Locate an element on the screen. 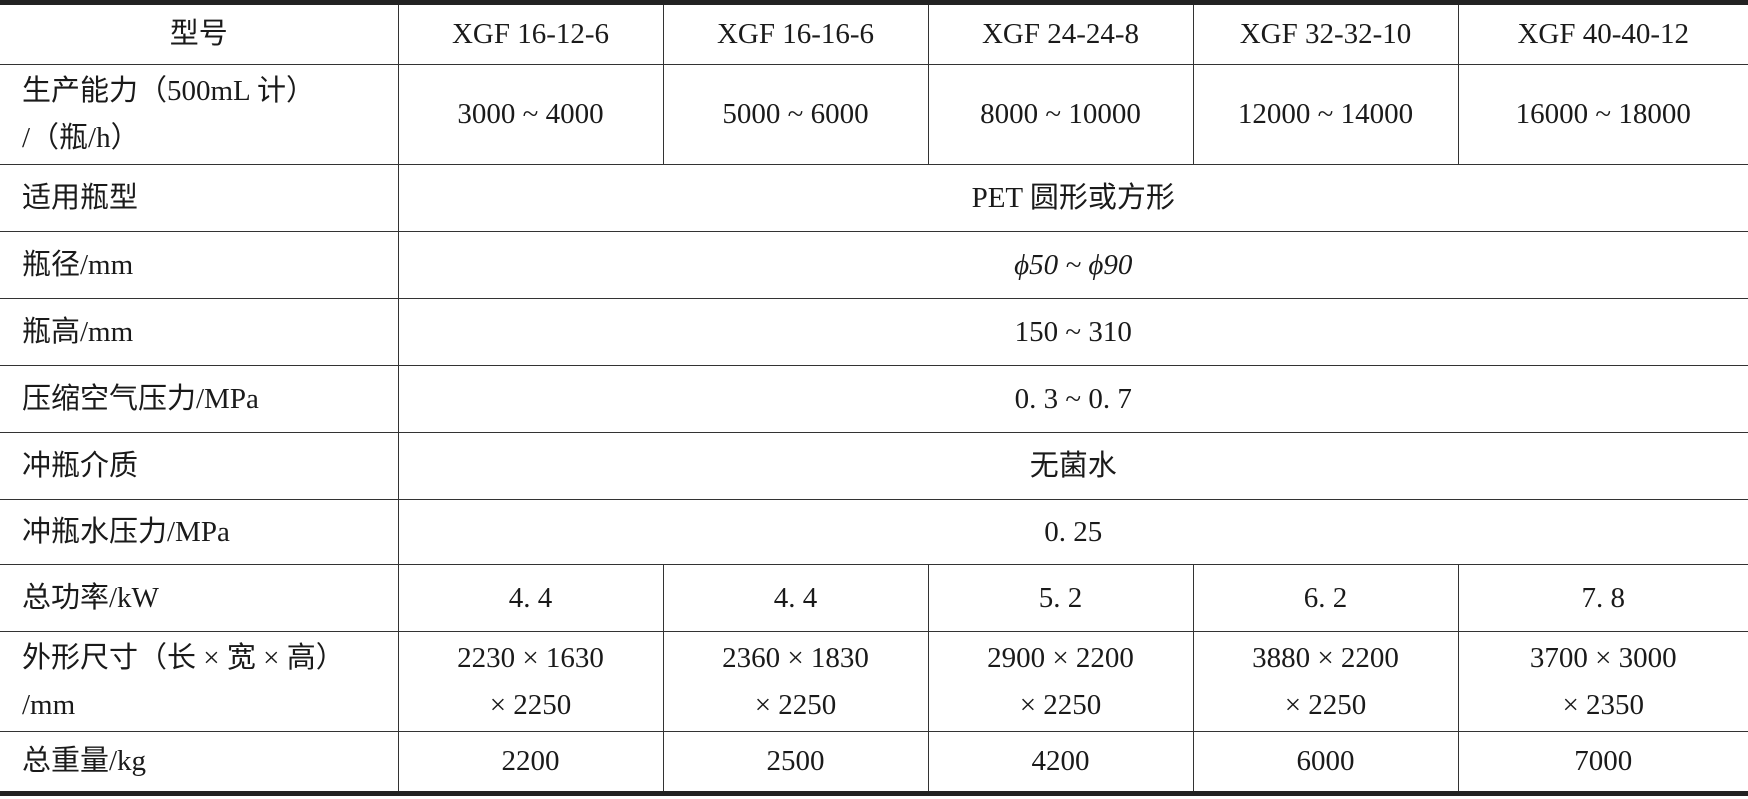 The image size is (1748, 799). cell: 3000 ~ 4000 is located at coordinates (530, 114).